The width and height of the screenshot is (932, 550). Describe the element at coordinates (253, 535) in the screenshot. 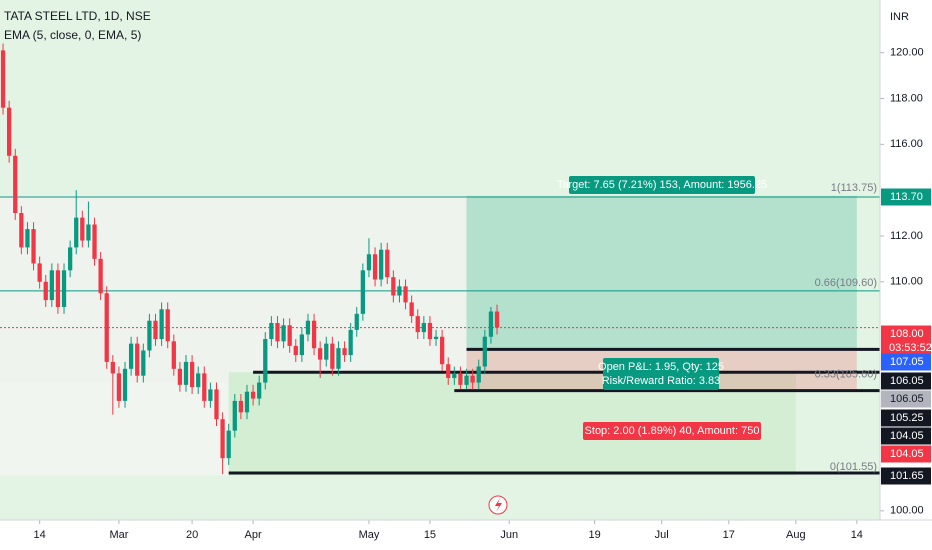

I see `x-tick-label: Apr` at that location.